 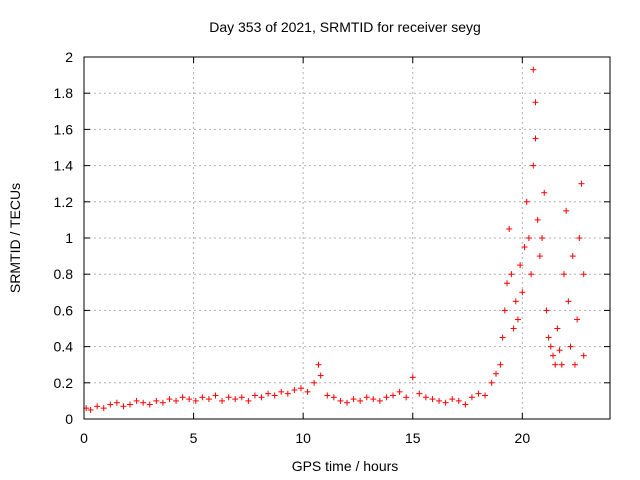 I want to click on x-tick-label: 10, so click(x=303, y=438).